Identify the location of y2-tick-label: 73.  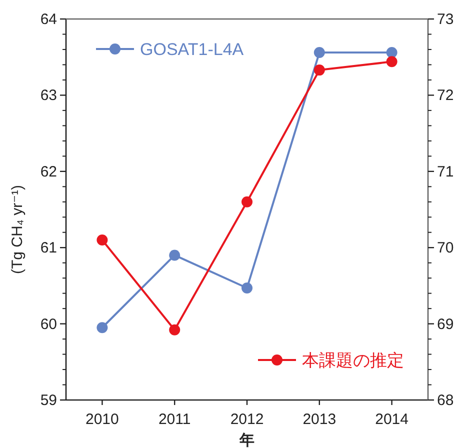
(445, 19).